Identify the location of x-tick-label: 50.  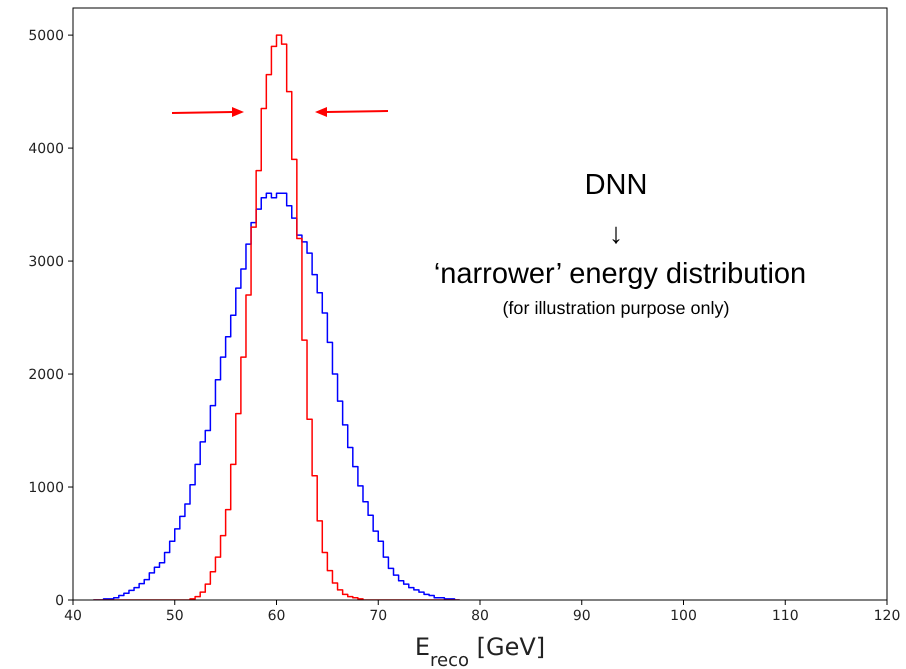
(175, 616).